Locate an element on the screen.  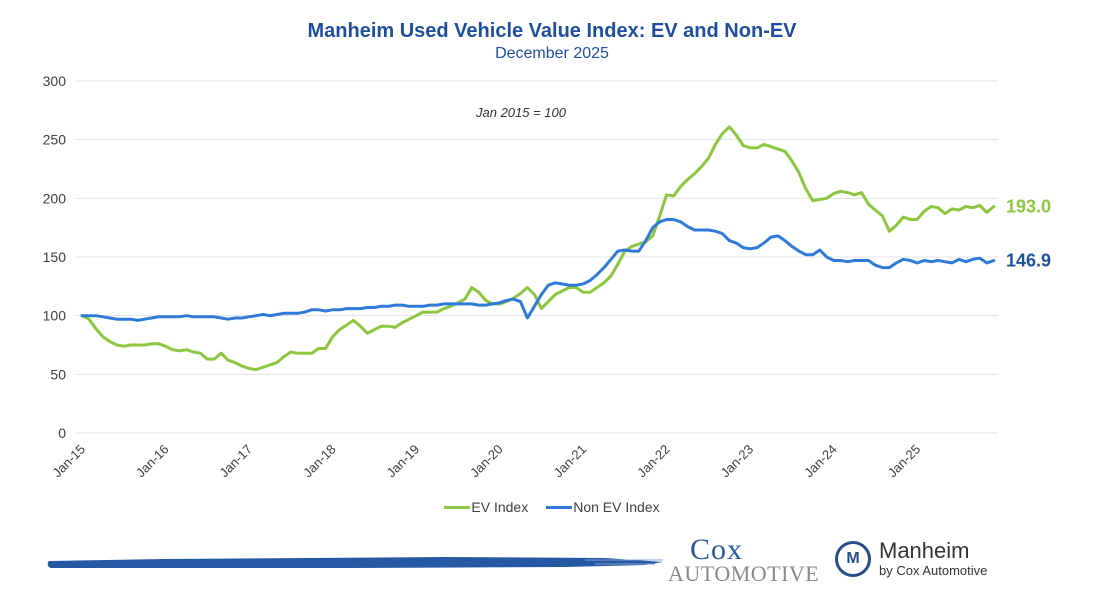
x-tick-label: Jan-24 is located at coordinates (820, 461).